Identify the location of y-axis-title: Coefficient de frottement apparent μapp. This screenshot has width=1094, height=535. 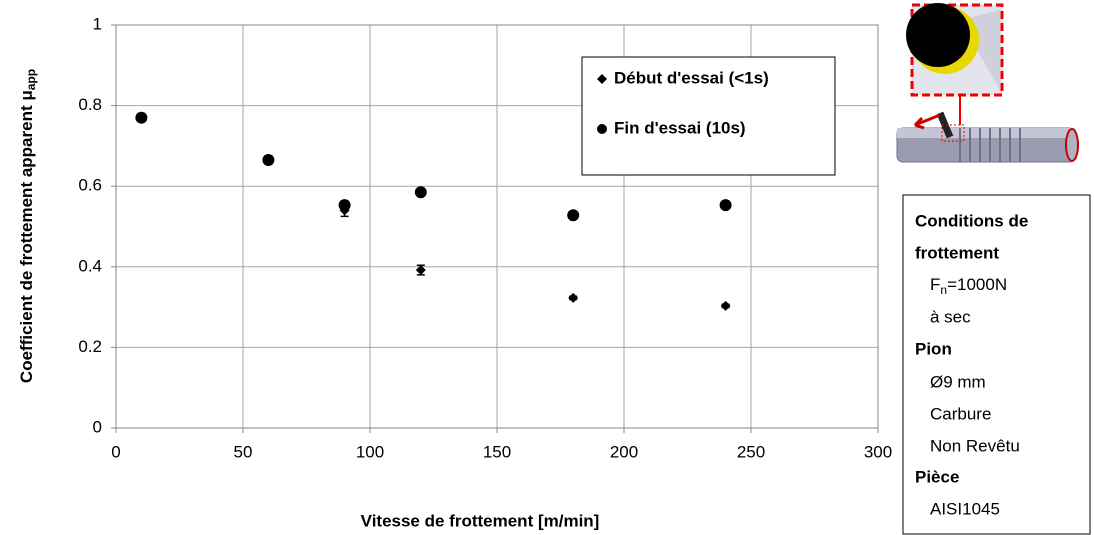
(27, 226).